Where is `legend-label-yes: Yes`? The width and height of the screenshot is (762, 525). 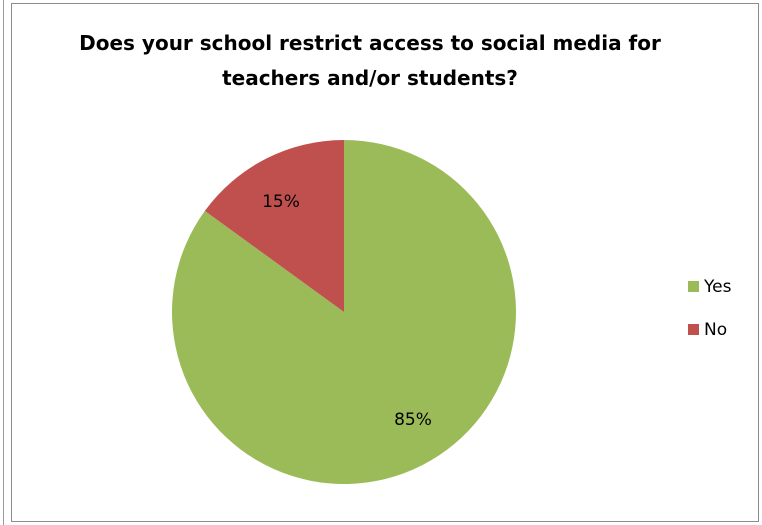
legend-label-yes: Yes is located at coordinates (717, 287).